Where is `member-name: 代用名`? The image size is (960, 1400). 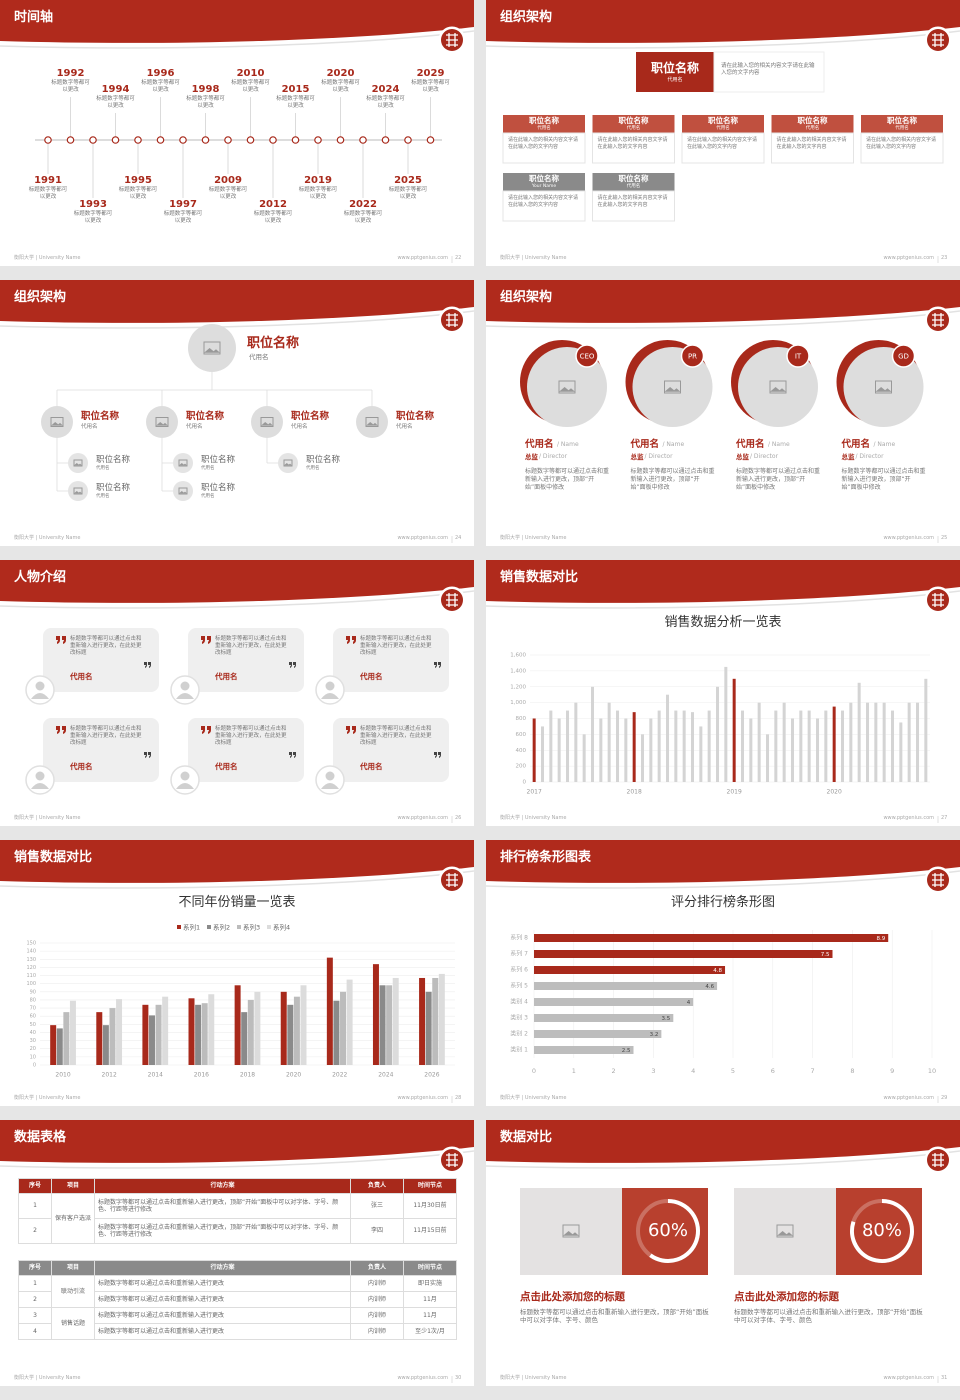
member-name: 代用名 is located at coordinates (299, 427).